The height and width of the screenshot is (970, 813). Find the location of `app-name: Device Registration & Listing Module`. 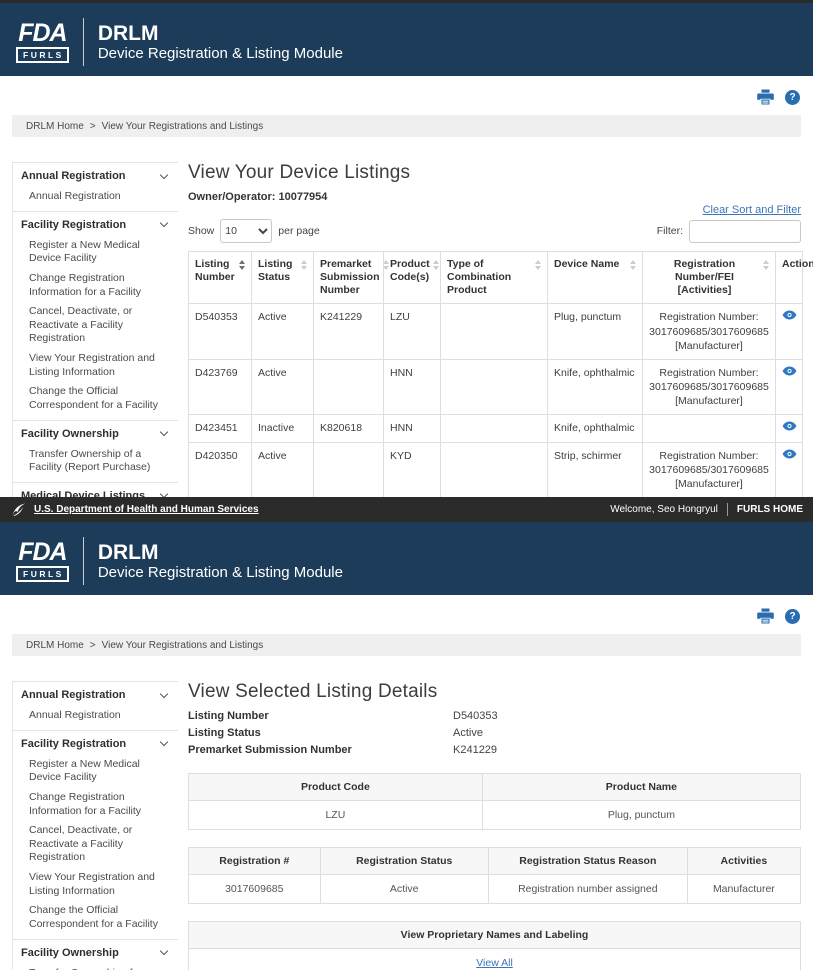

app-name: Device Registration & Listing Module is located at coordinates (220, 53).